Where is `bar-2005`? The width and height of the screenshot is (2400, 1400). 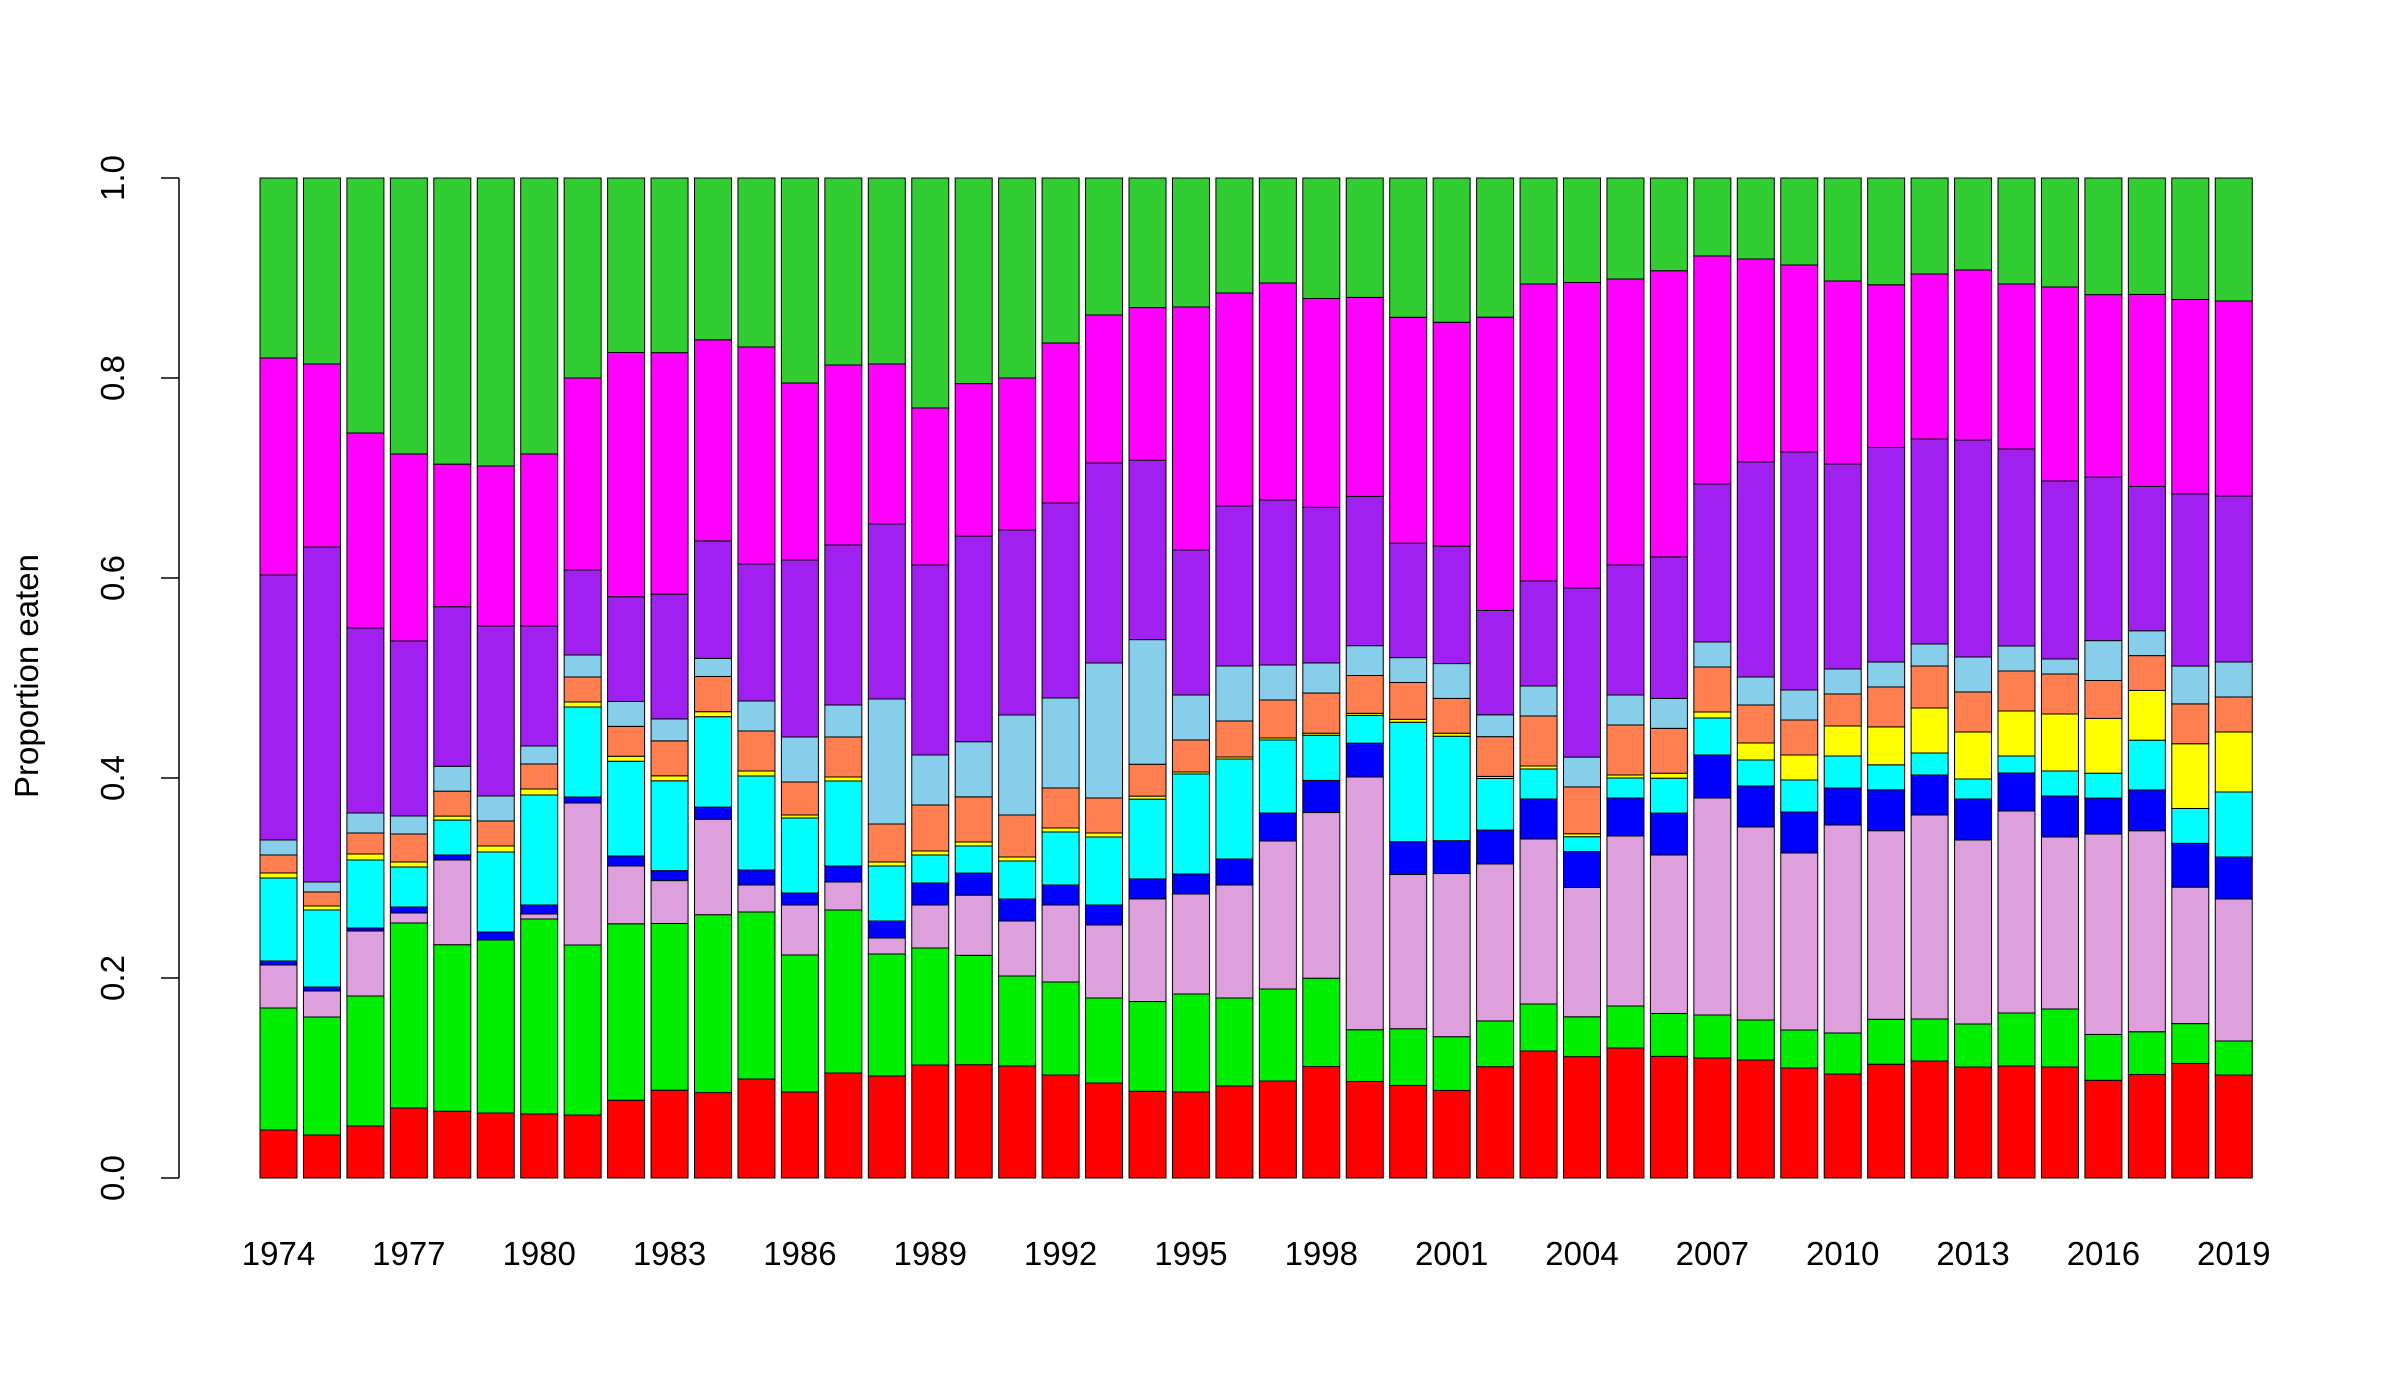
bar-2005 is located at coordinates (1625, 678).